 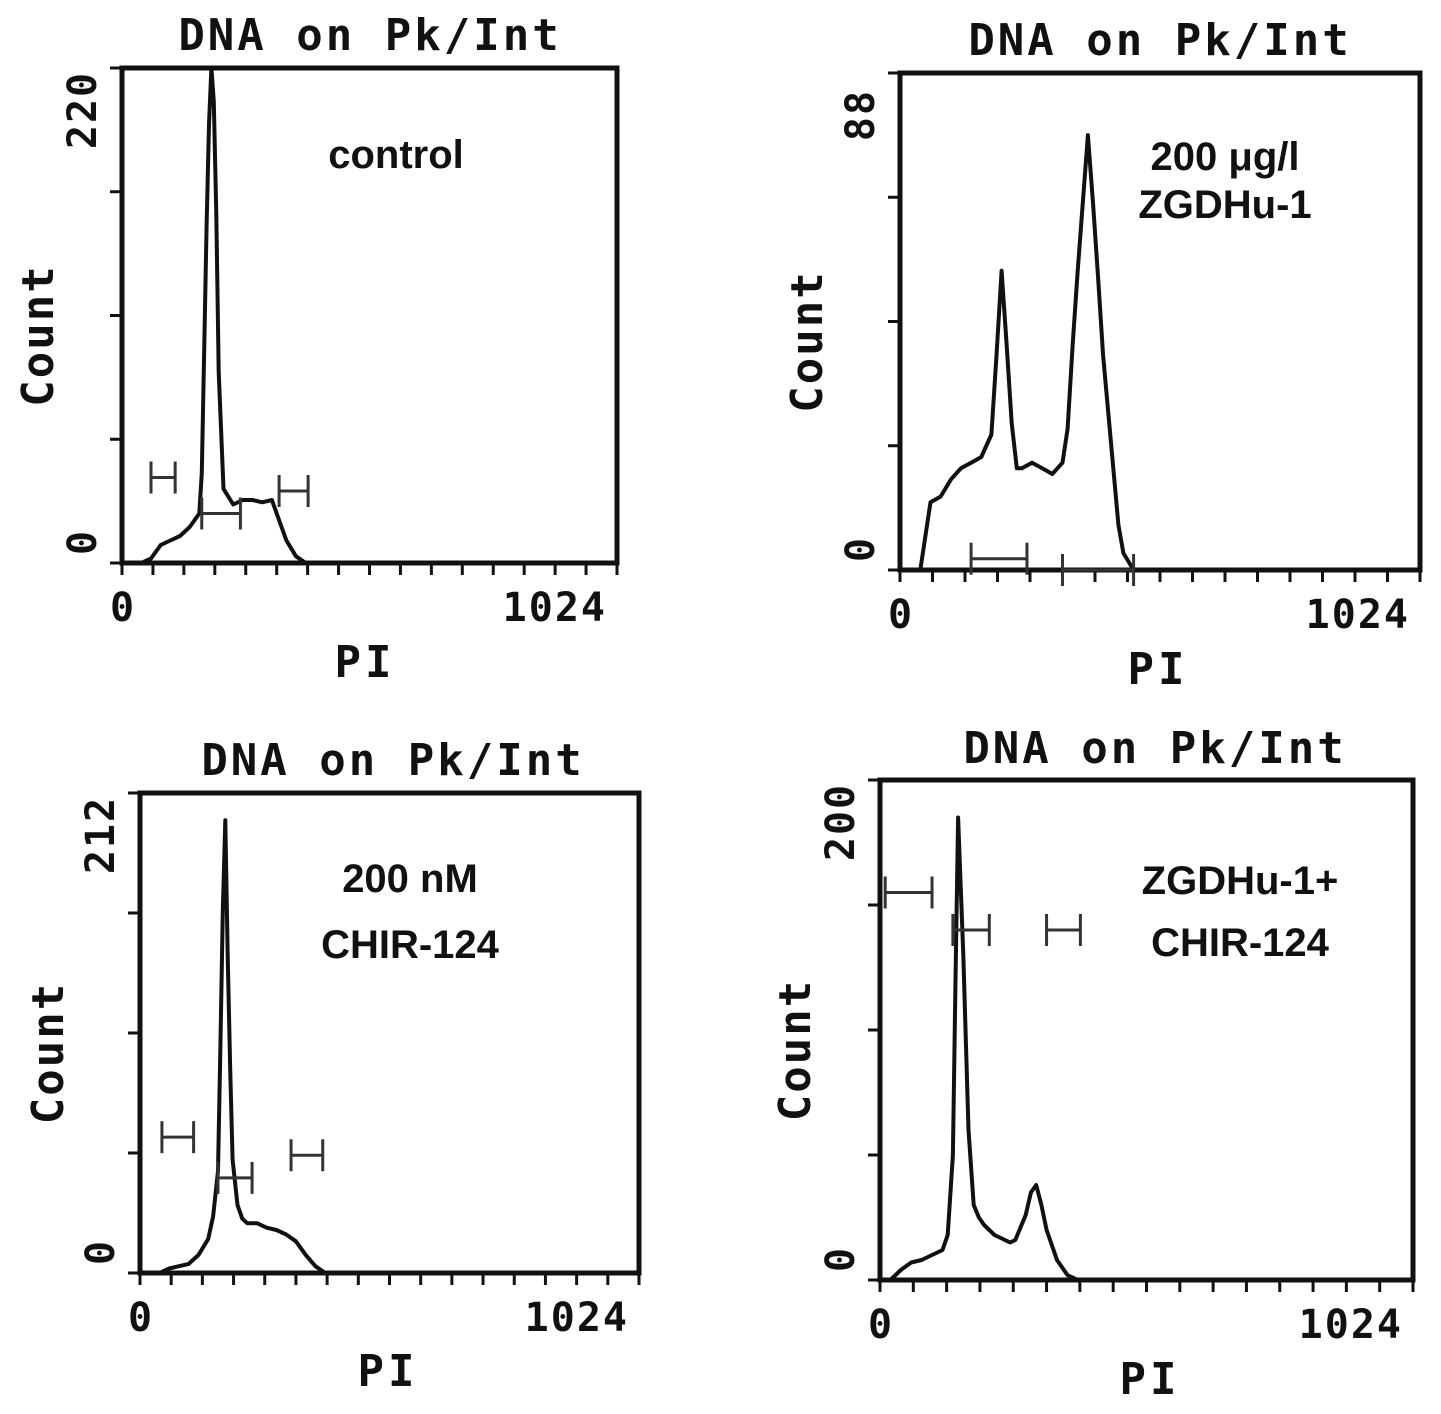 I want to click on y-tick-label-max: 220, so click(x=83, y=110).